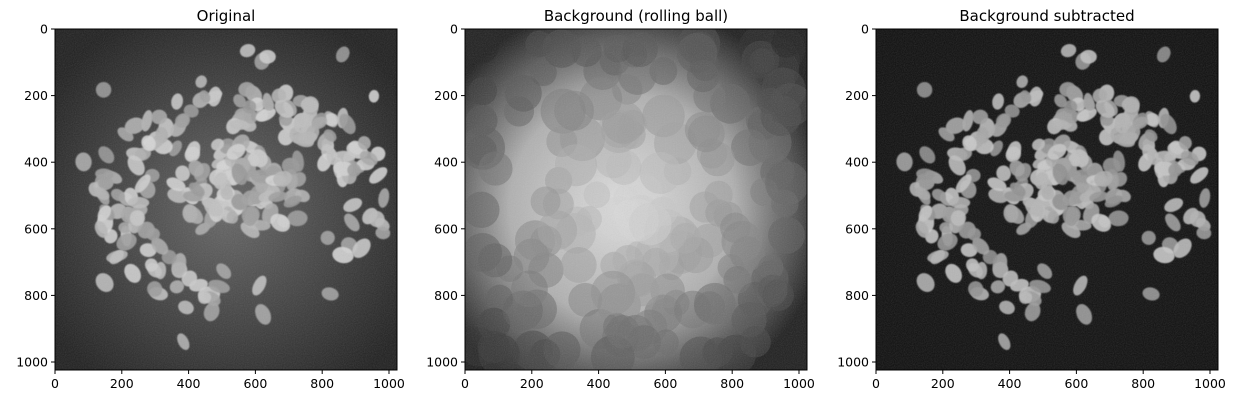  Describe the element at coordinates (1046, 16) in the screenshot. I see `panel-title: Background subtracted` at that location.